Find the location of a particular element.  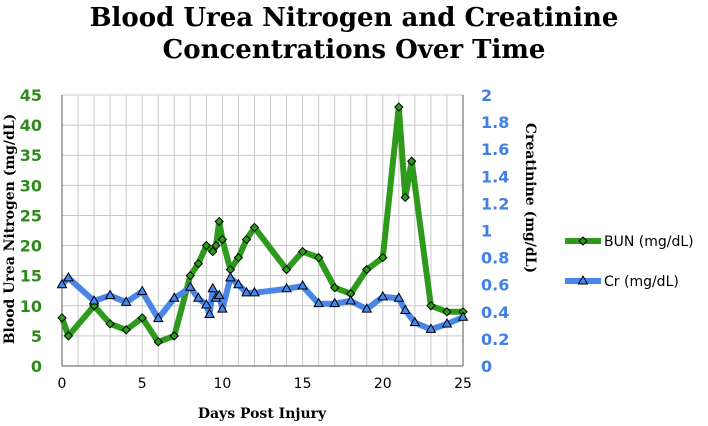

y-right-tick-label: 1.8 is located at coordinates (495, 122).